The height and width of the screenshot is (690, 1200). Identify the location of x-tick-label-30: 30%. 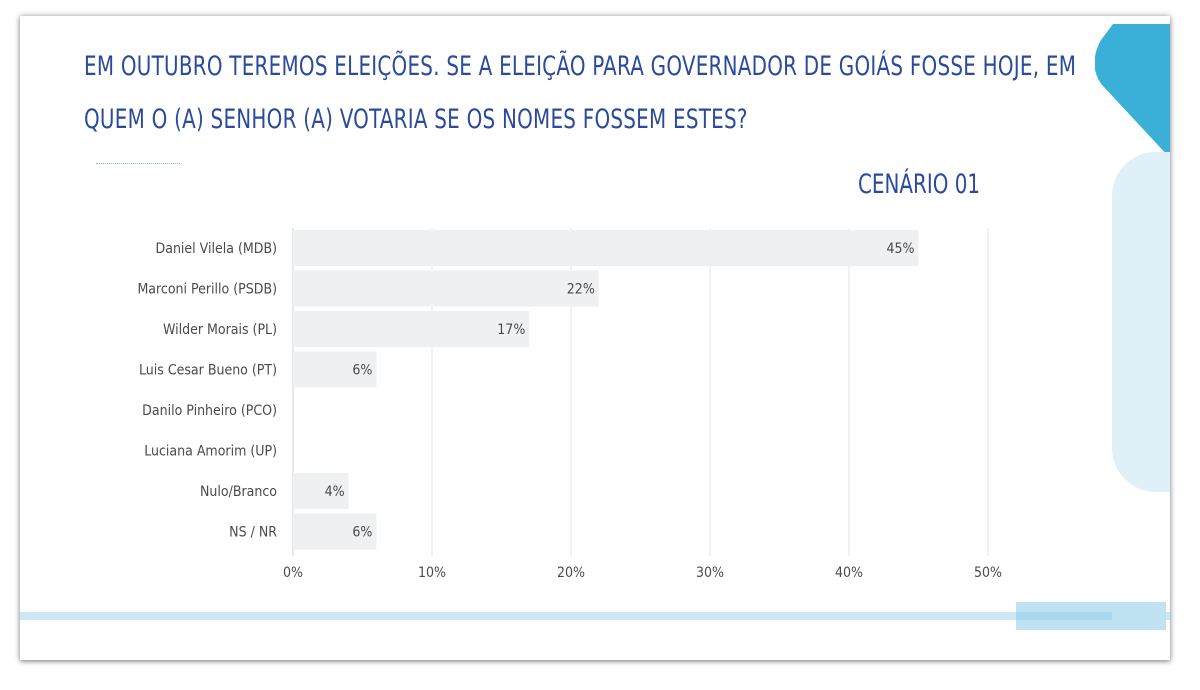
(710, 573).